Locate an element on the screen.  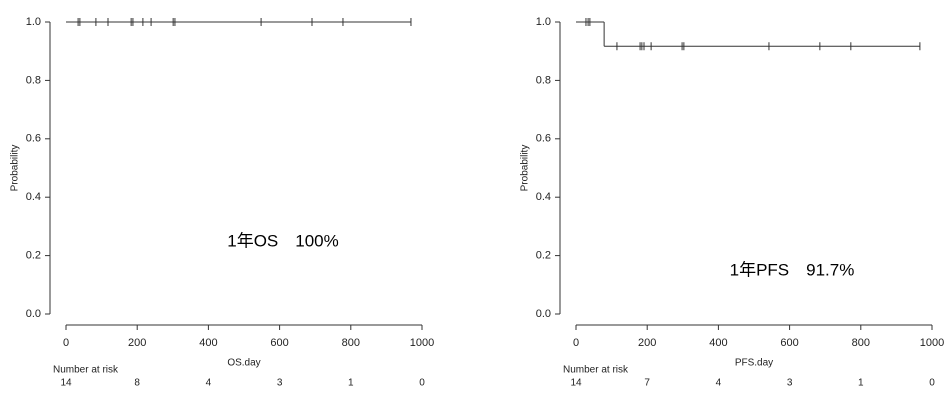
risk-count: 8 is located at coordinates (137, 383).